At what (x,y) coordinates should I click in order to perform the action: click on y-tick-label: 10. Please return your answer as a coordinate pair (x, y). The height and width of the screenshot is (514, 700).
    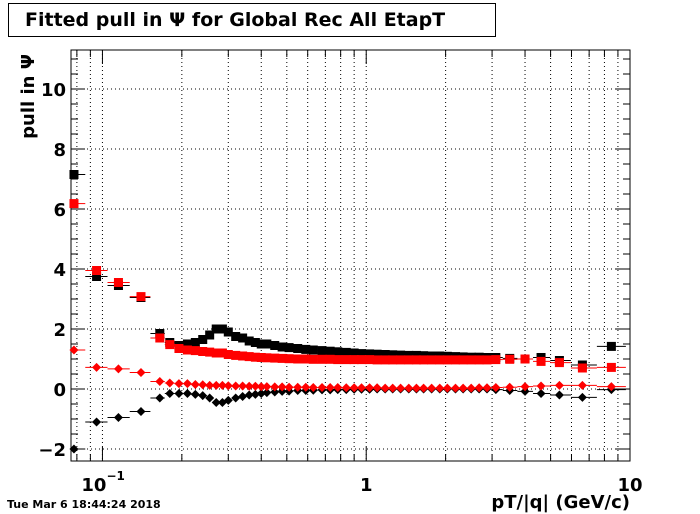
    Looking at the image, I should click on (53, 90).